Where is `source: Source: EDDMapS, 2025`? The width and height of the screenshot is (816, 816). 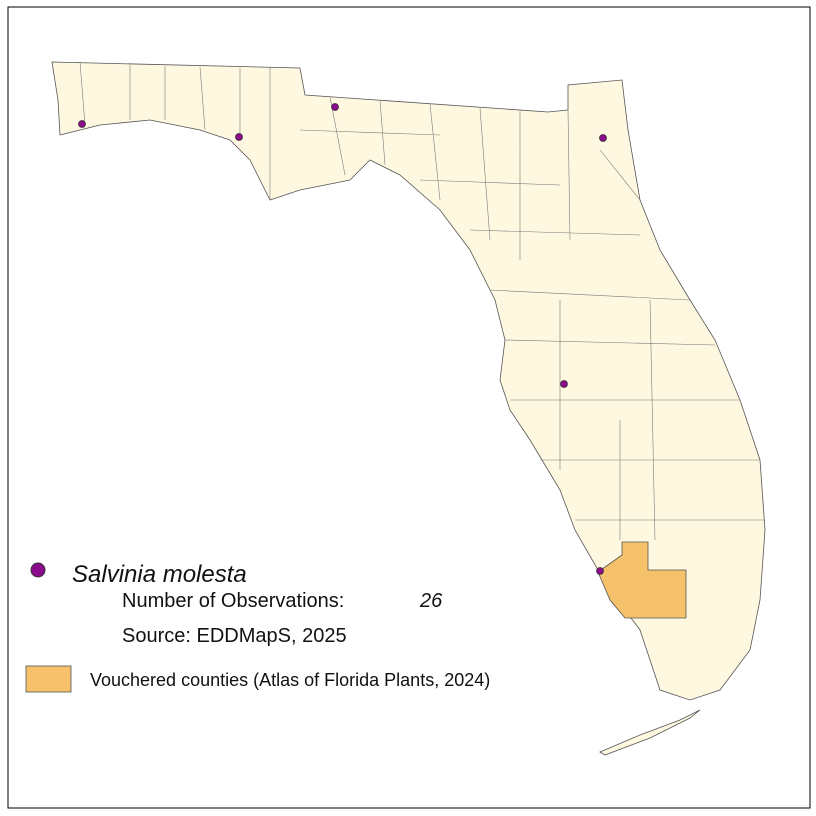
source: Source: EDDMapS, 2025 is located at coordinates (234, 636).